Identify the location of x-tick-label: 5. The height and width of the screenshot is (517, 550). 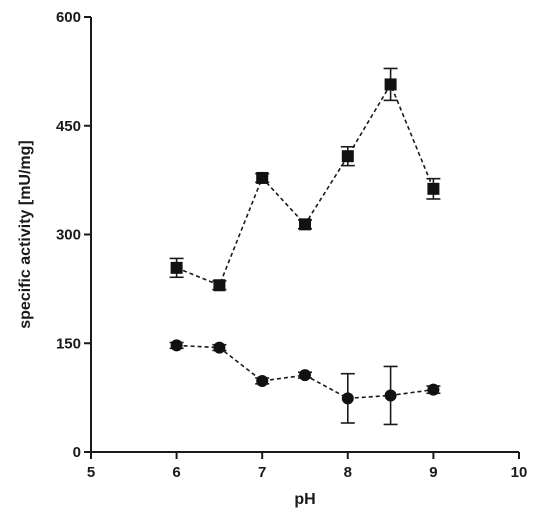
(91, 472).